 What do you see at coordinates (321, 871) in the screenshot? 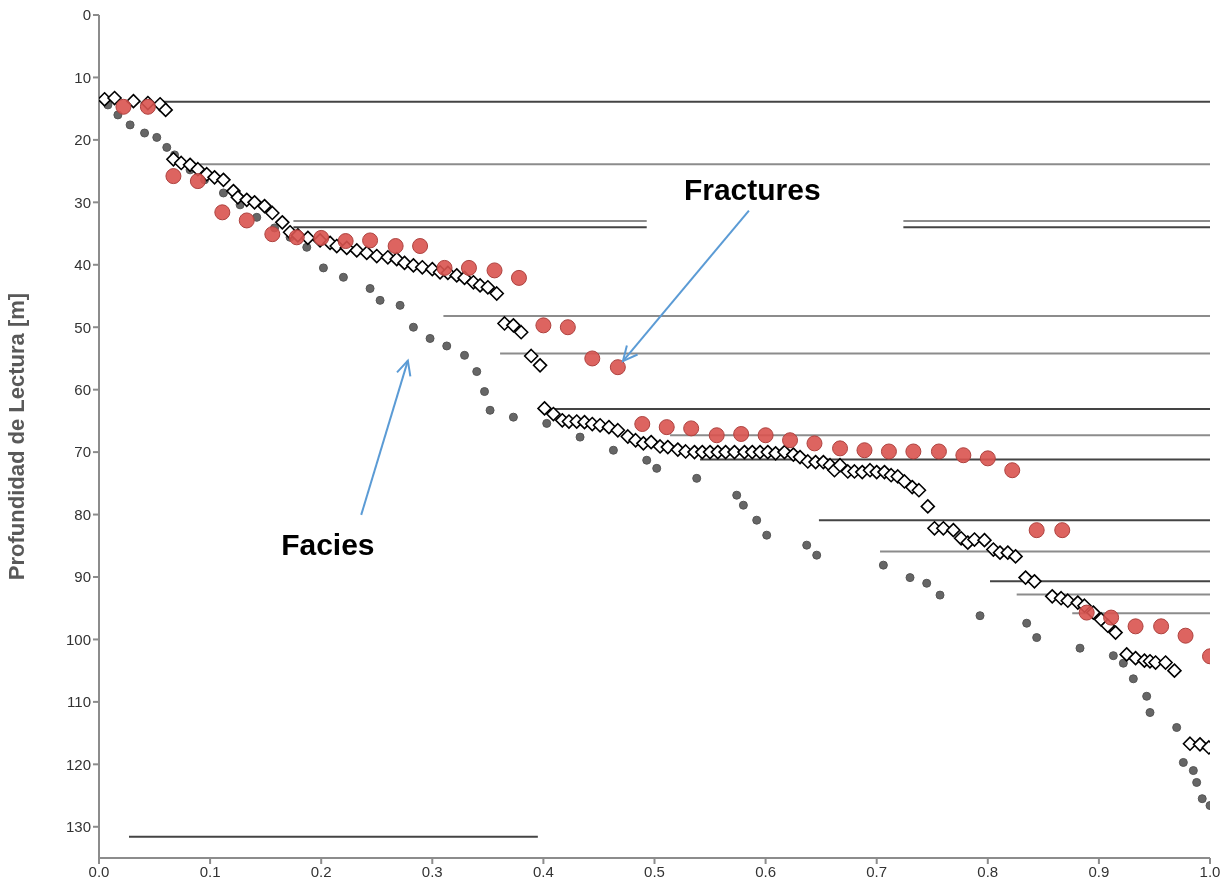
I see `x-tick-label: 0.2` at bounding box center [321, 871].